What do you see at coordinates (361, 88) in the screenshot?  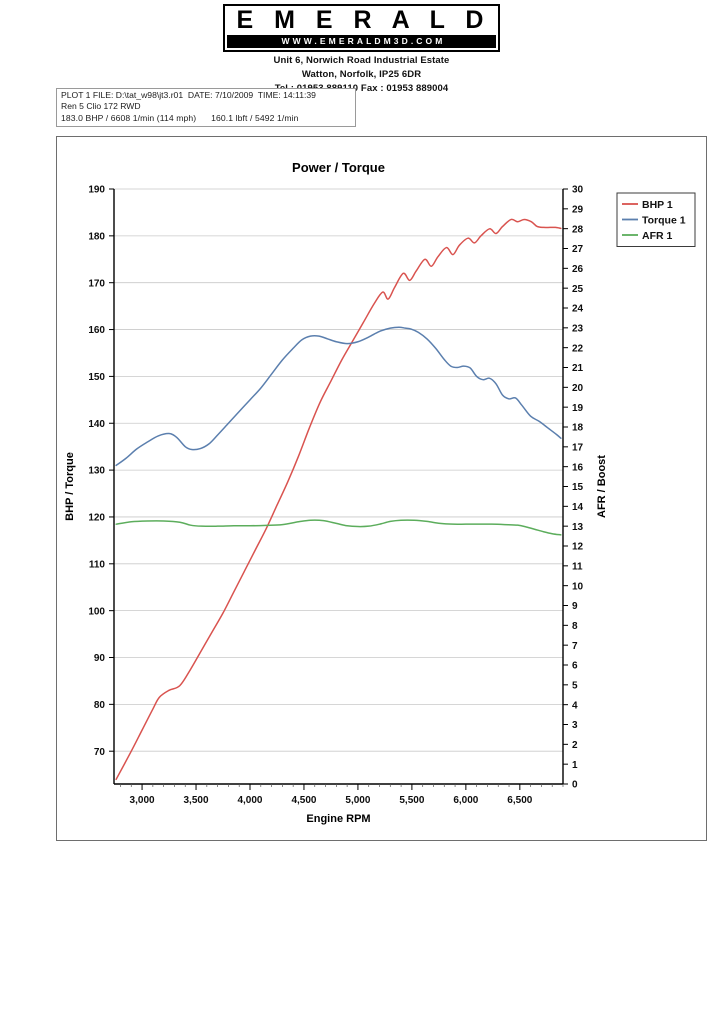 I see `contact-line: Tel : 01953 889110 Fax : 01953 889004` at bounding box center [361, 88].